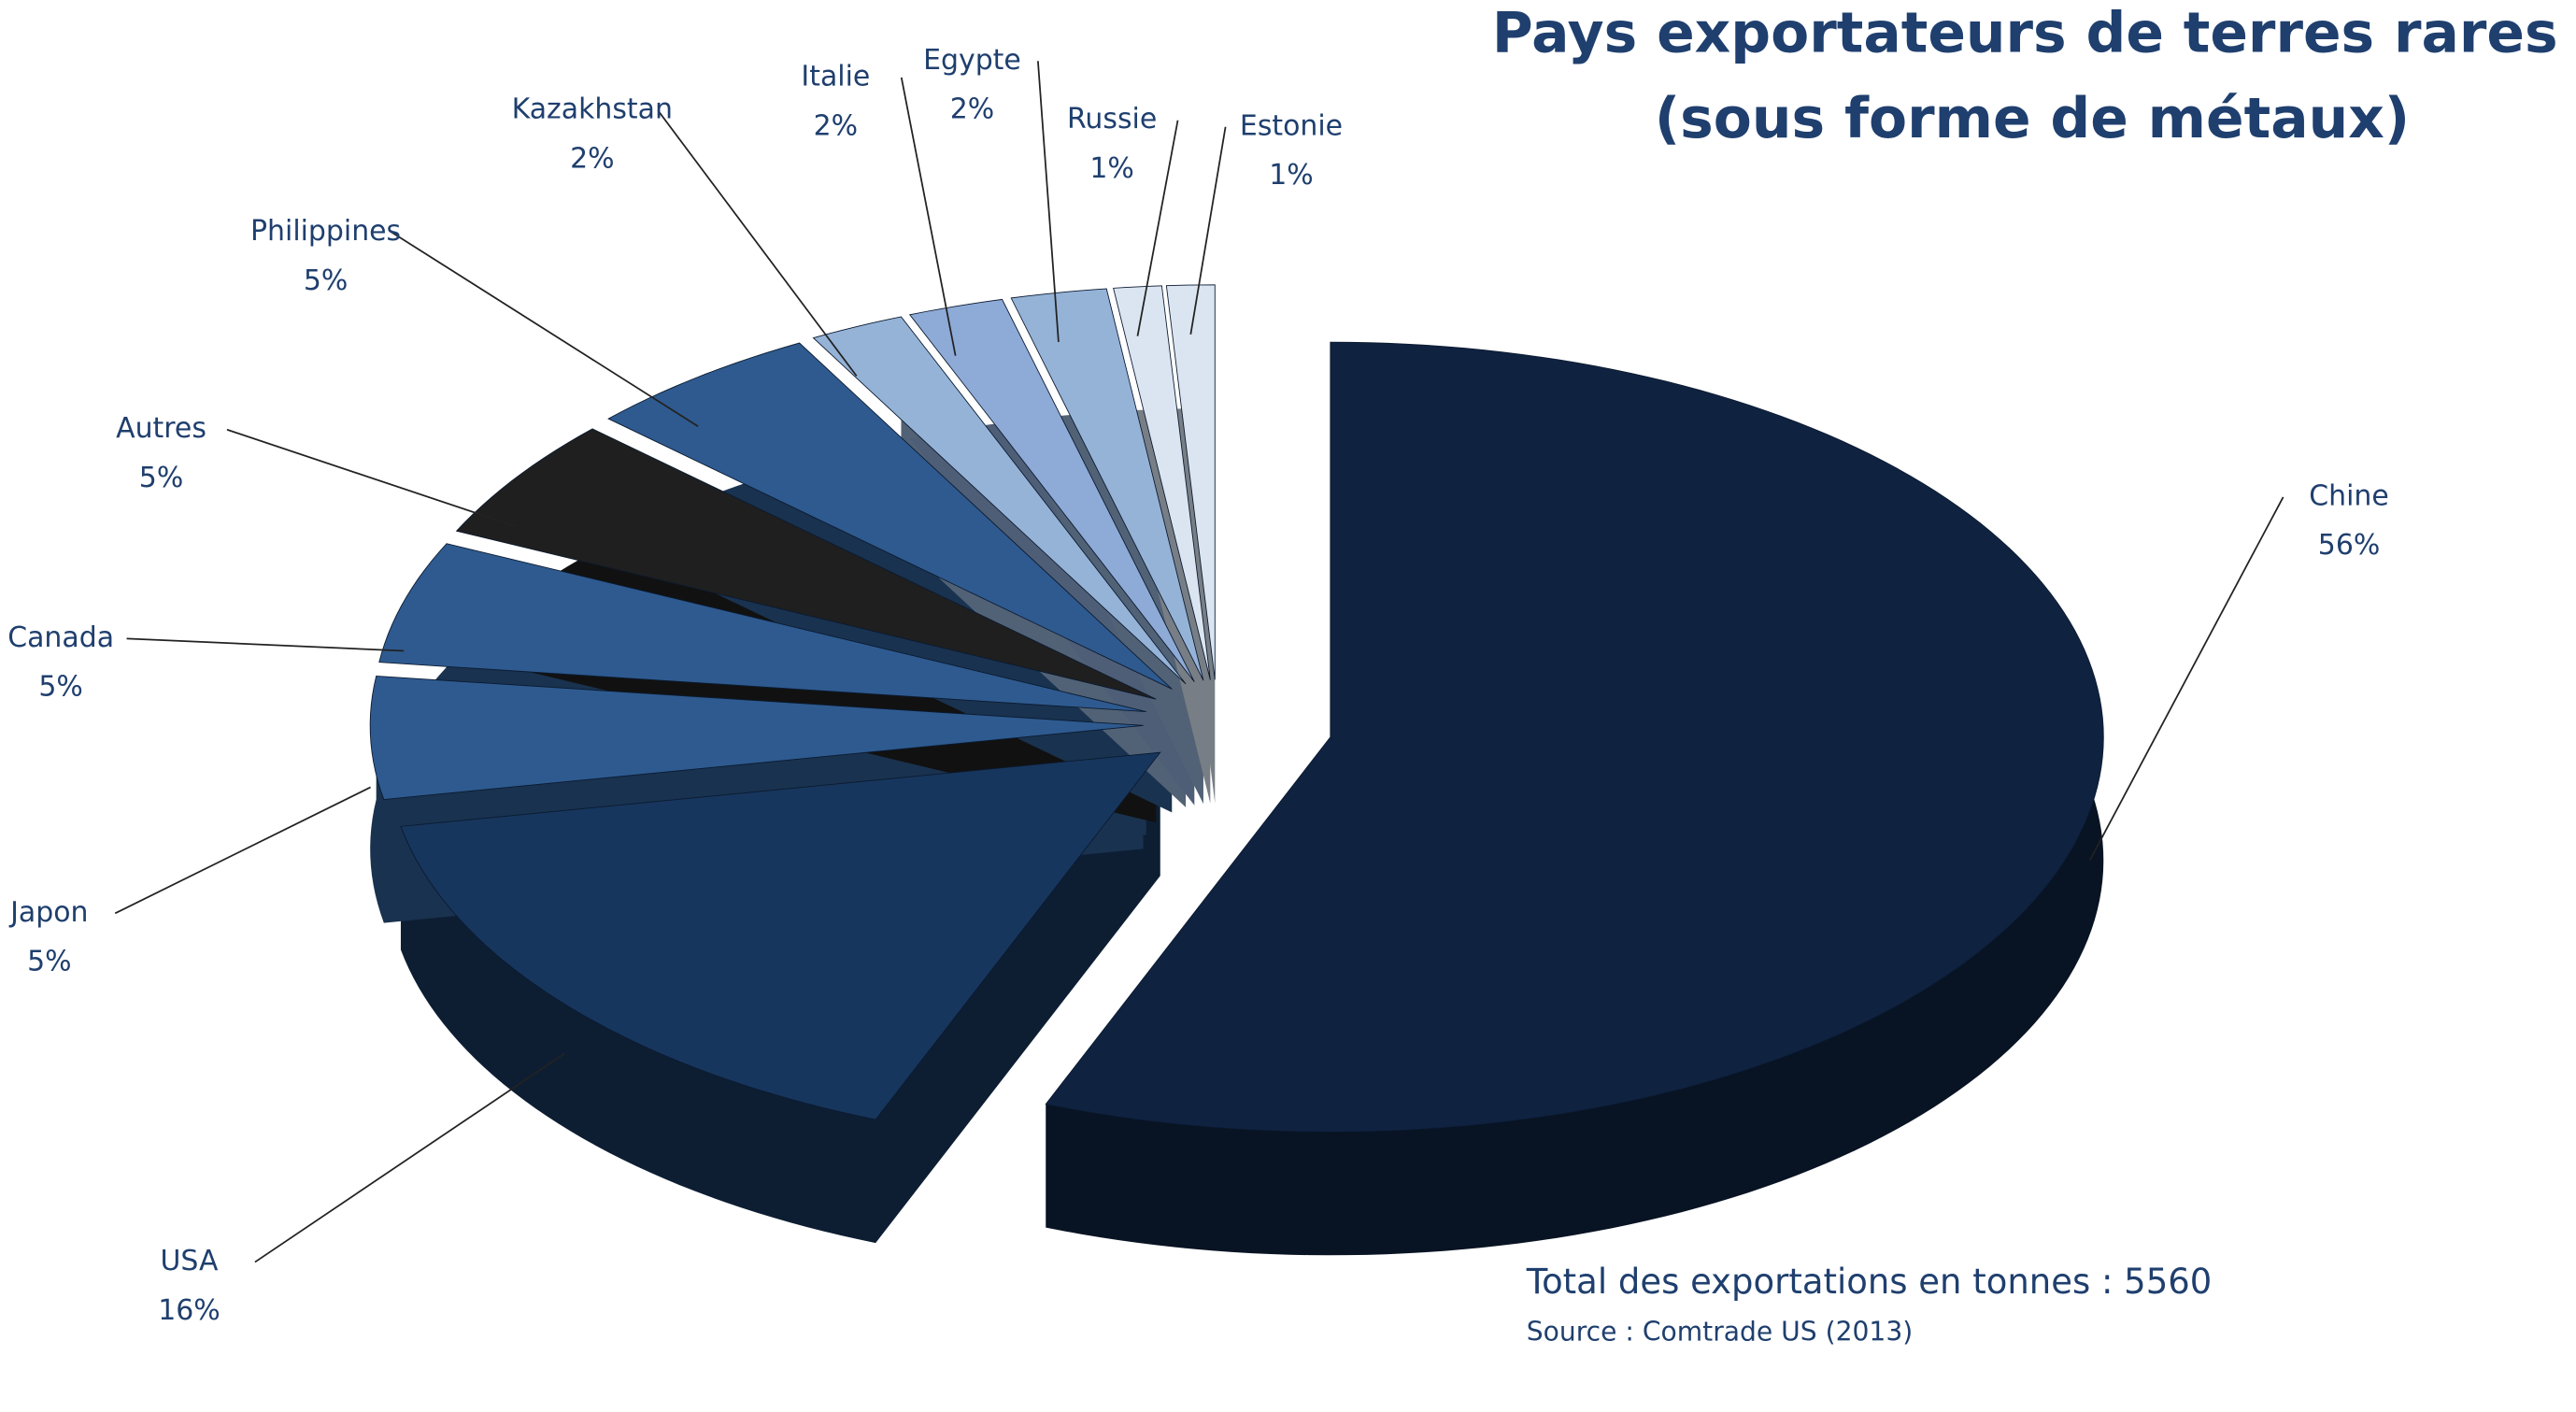 This screenshot has height=1412, width=2576. What do you see at coordinates (2349, 495) in the screenshot?
I see `slice-label: Chine` at bounding box center [2349, 495].